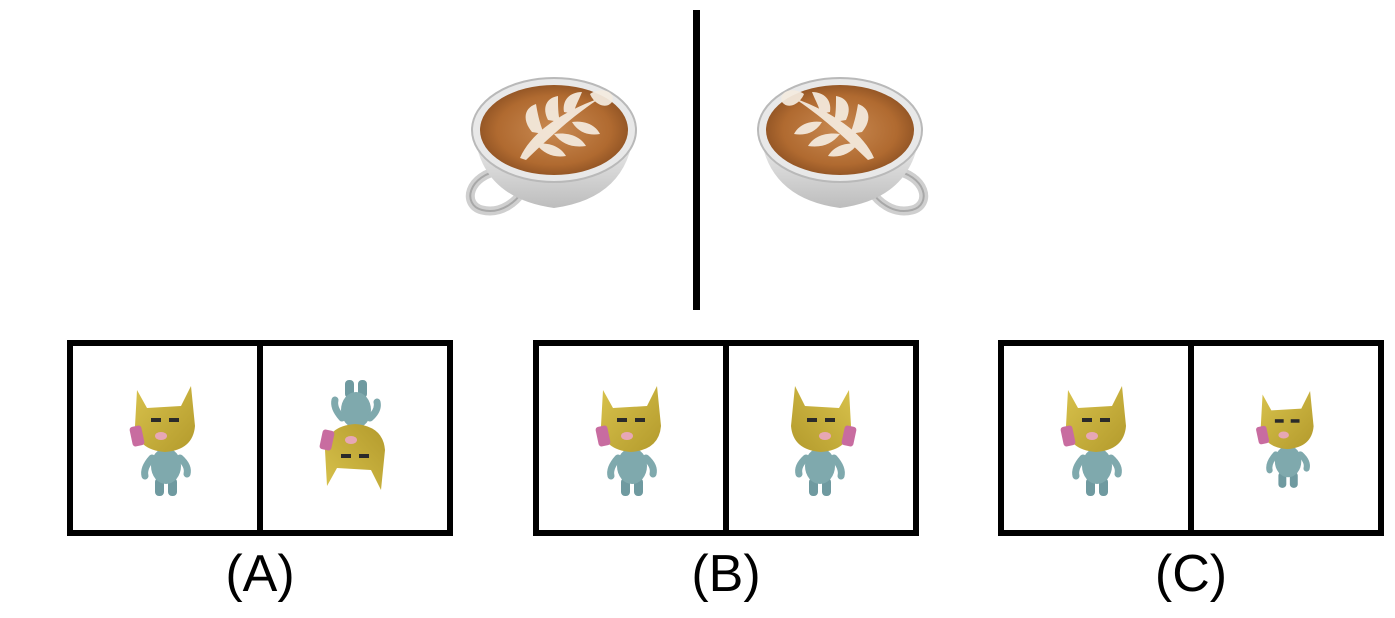  I want to click on option-b-label: (B), so click(726, 574).